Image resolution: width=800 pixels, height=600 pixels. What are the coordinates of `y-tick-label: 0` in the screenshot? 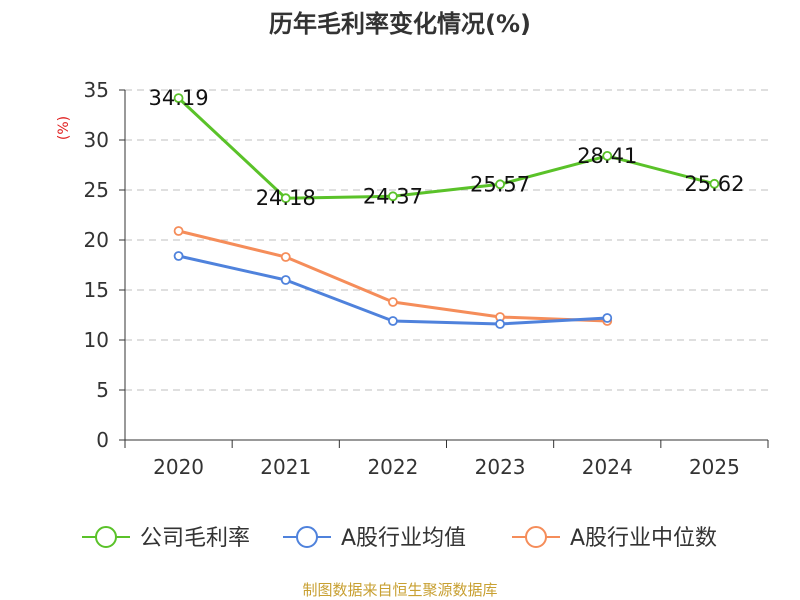 It's located at (102, 440).